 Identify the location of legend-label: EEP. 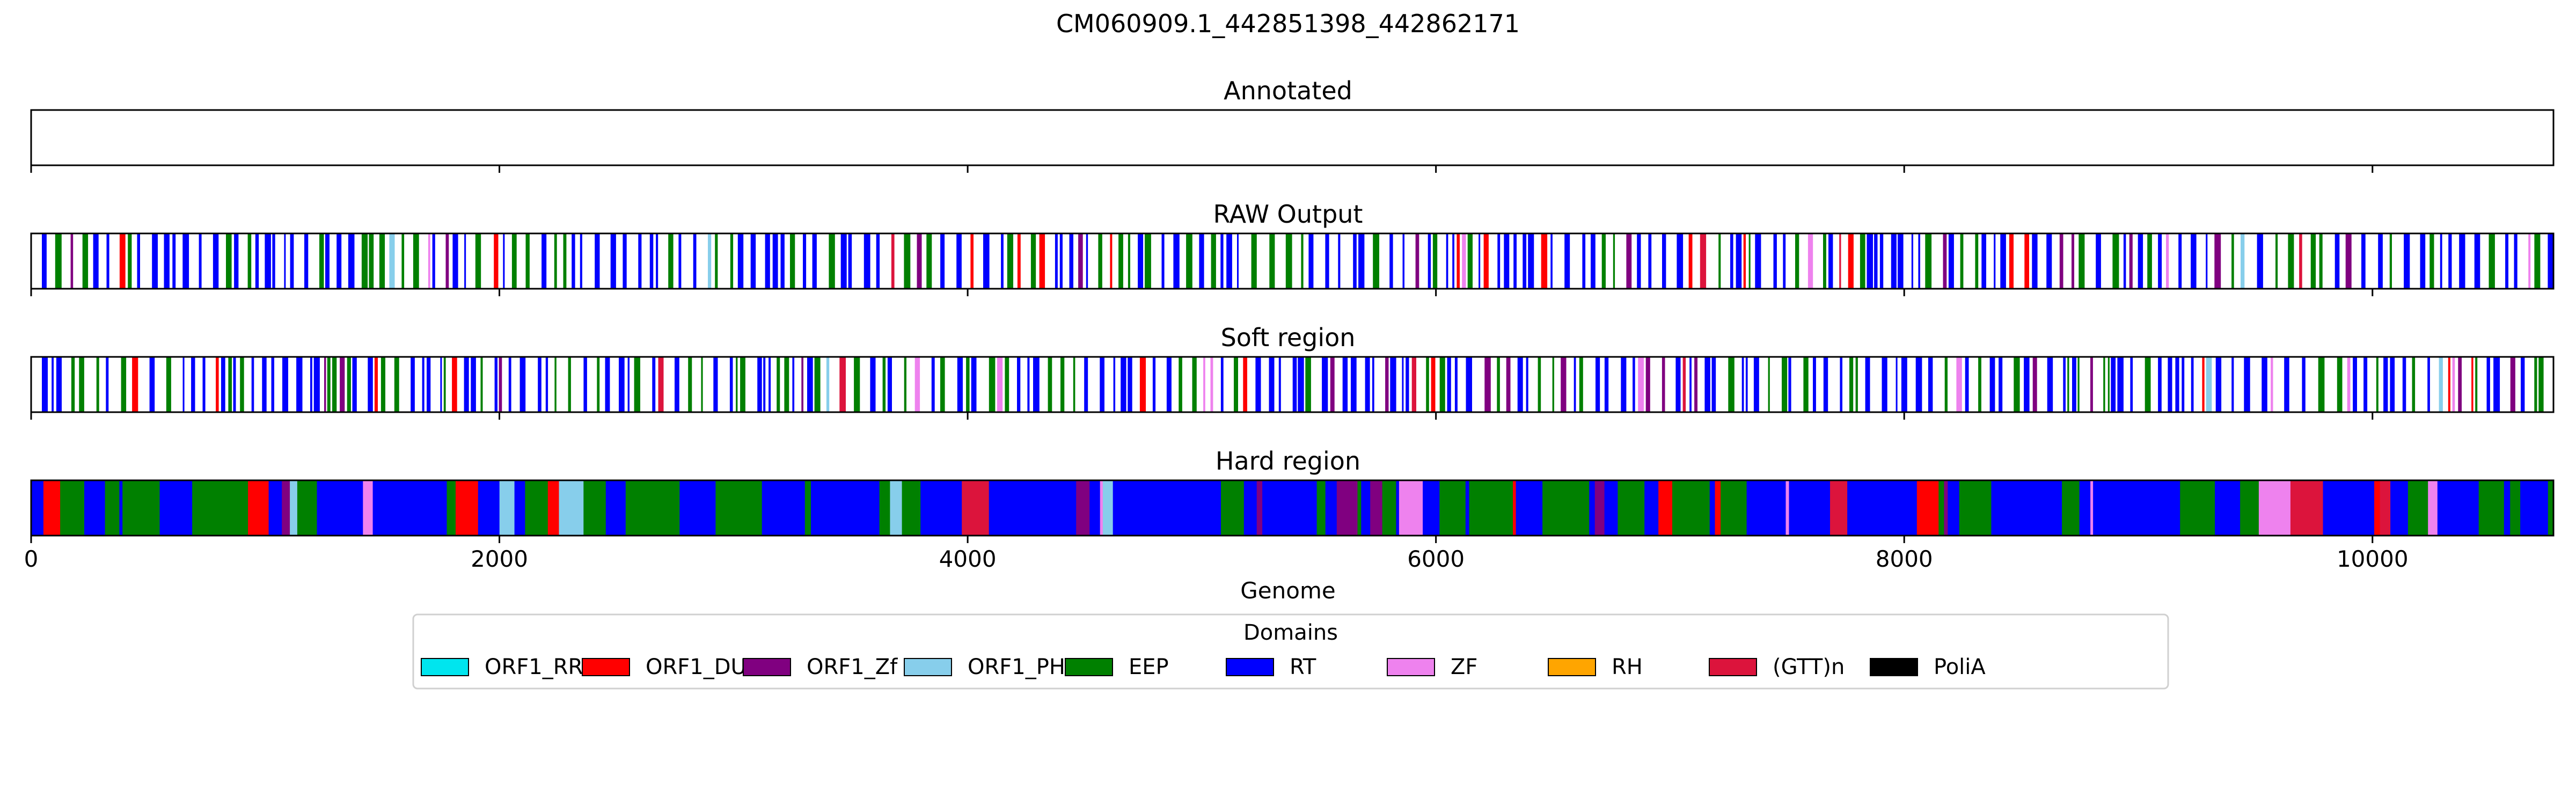
(1149, 667).